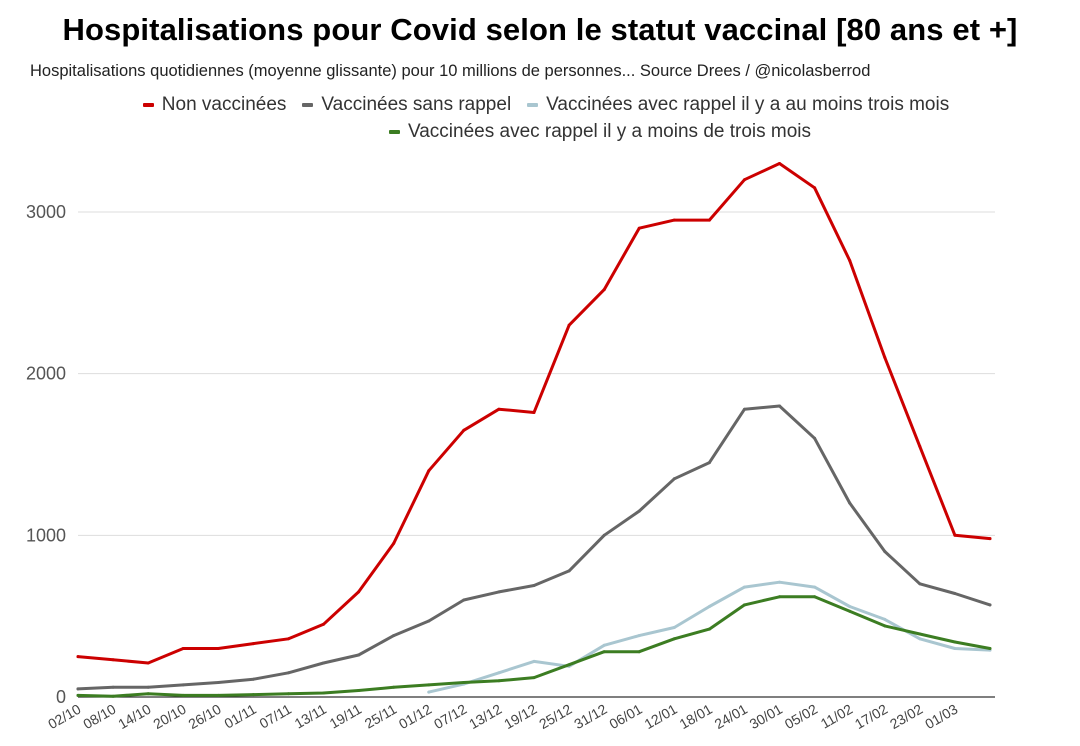  Describe the element at coordinates (625, 716) in the screenshot. I see `x-tick-label: 06/01` at that location.